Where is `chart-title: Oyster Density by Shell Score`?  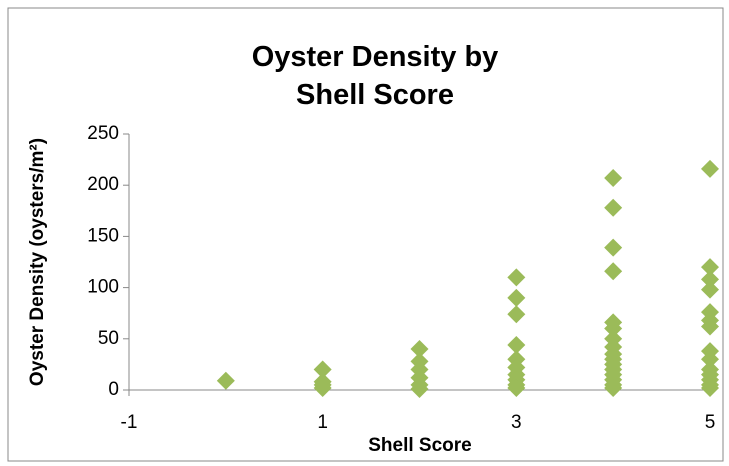 chart-title: Oyster Density by Shell Score is located at coordinates (375, 76).